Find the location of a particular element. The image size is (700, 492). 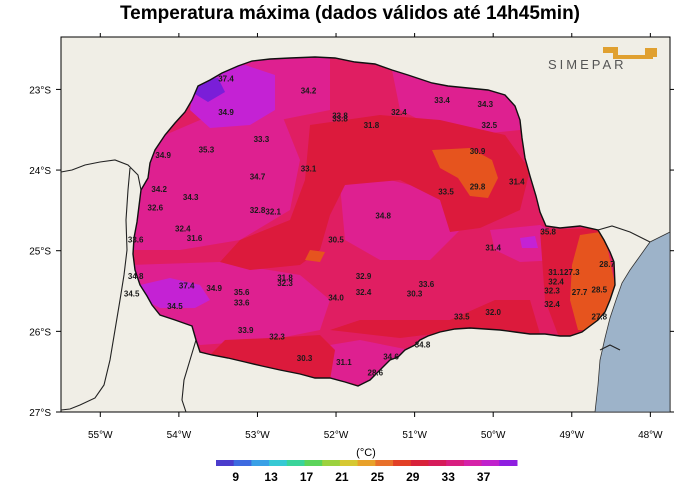

station-value-label: 29.8 is located at coordinates (478, 186).